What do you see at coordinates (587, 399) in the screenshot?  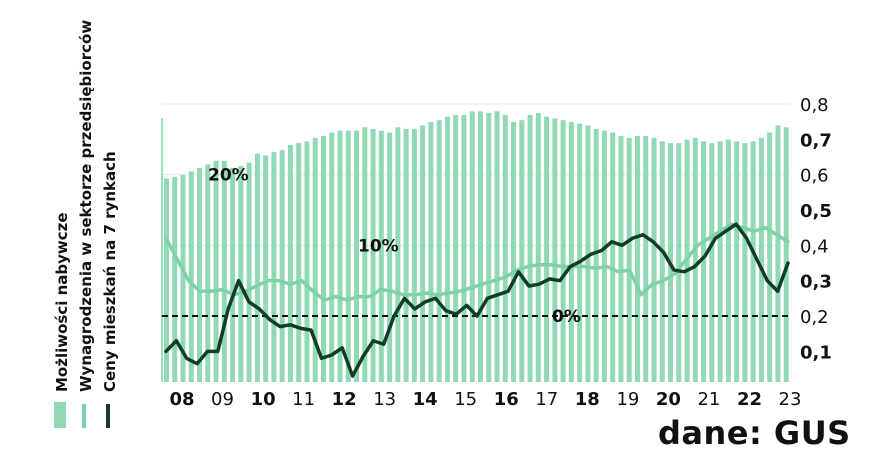 I see `x-tick-label: 18` at bounding box center [587, 399].